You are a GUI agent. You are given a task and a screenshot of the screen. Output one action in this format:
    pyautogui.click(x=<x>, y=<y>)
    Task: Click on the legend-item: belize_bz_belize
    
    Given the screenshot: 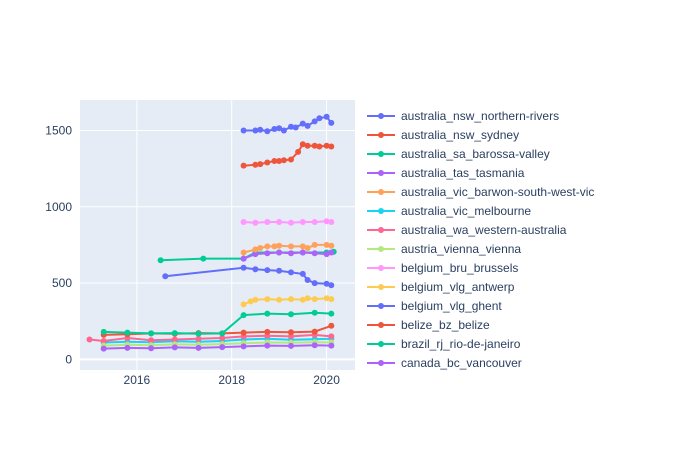 What is the action you would take?
    pyautogui.click(x=428, y=325)
    